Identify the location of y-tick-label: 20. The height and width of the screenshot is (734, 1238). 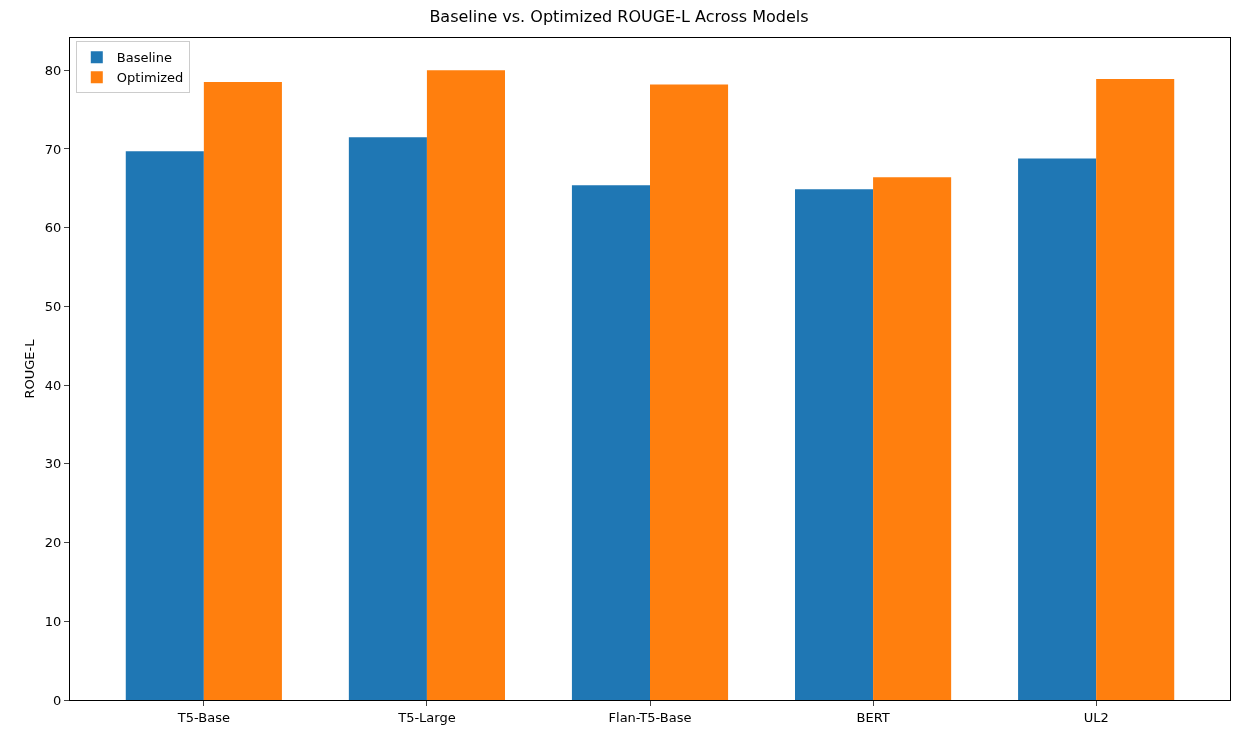
(53, 543).